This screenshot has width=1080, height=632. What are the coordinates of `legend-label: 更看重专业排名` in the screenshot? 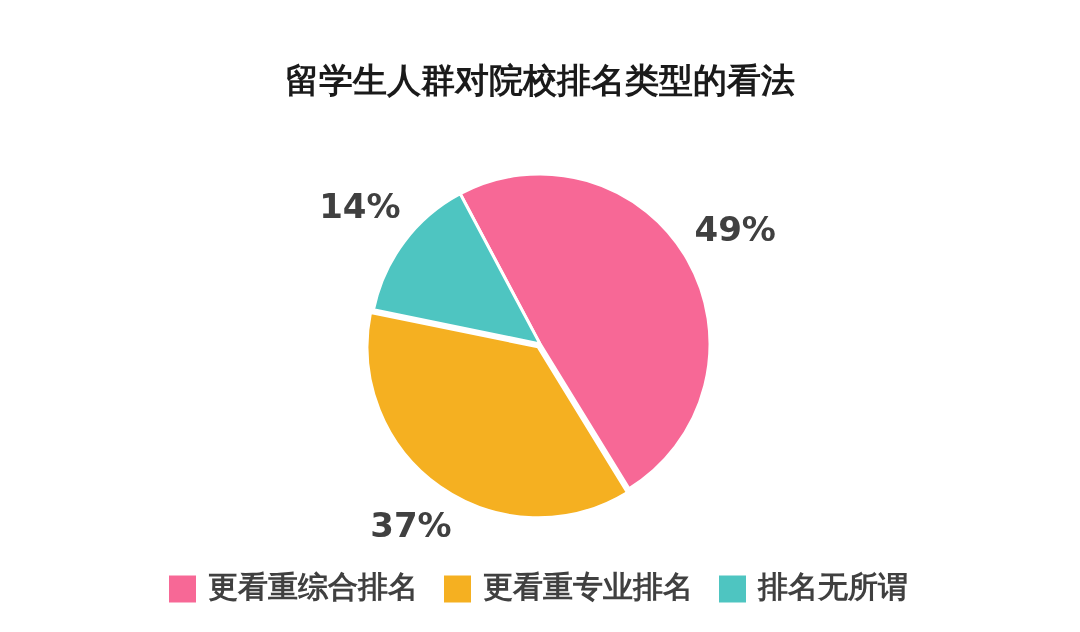 It's located at (587, 586).